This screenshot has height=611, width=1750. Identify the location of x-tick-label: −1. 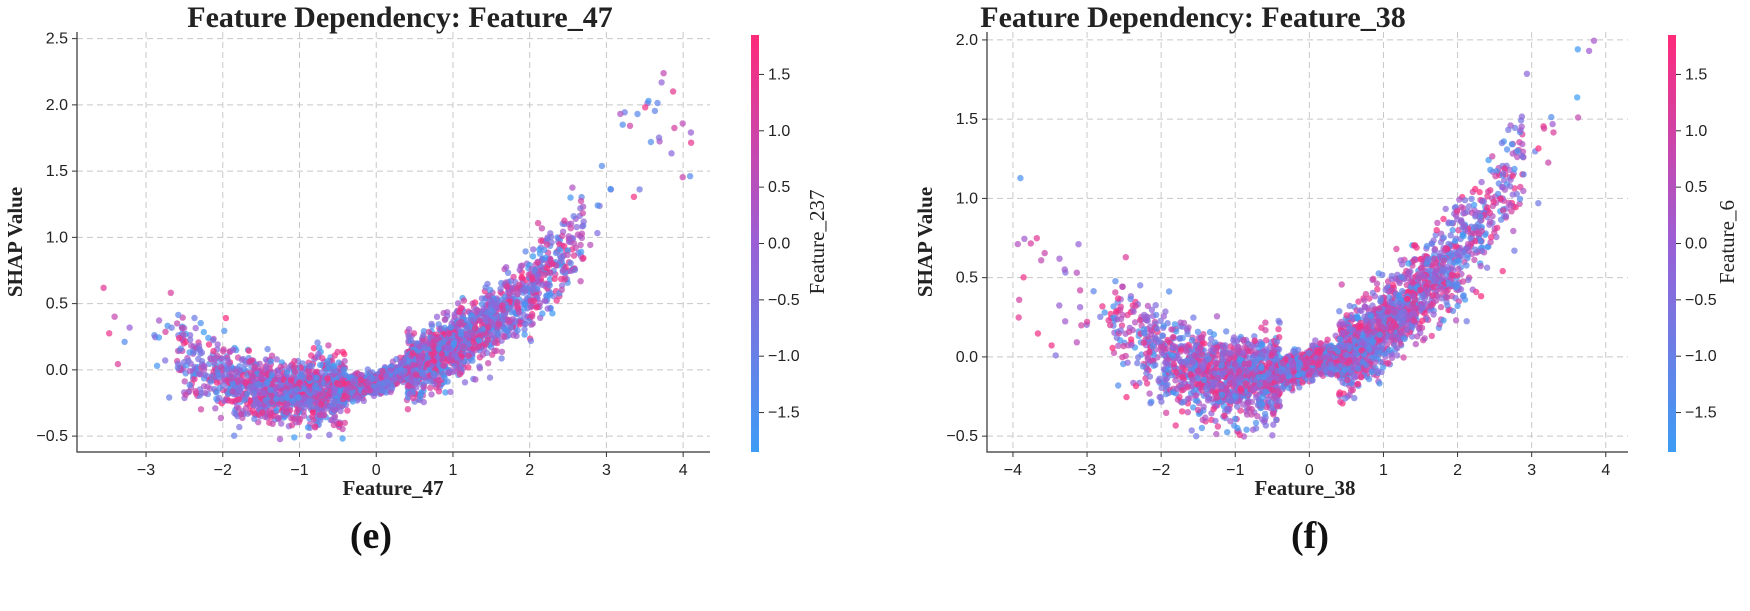
(299, 470).